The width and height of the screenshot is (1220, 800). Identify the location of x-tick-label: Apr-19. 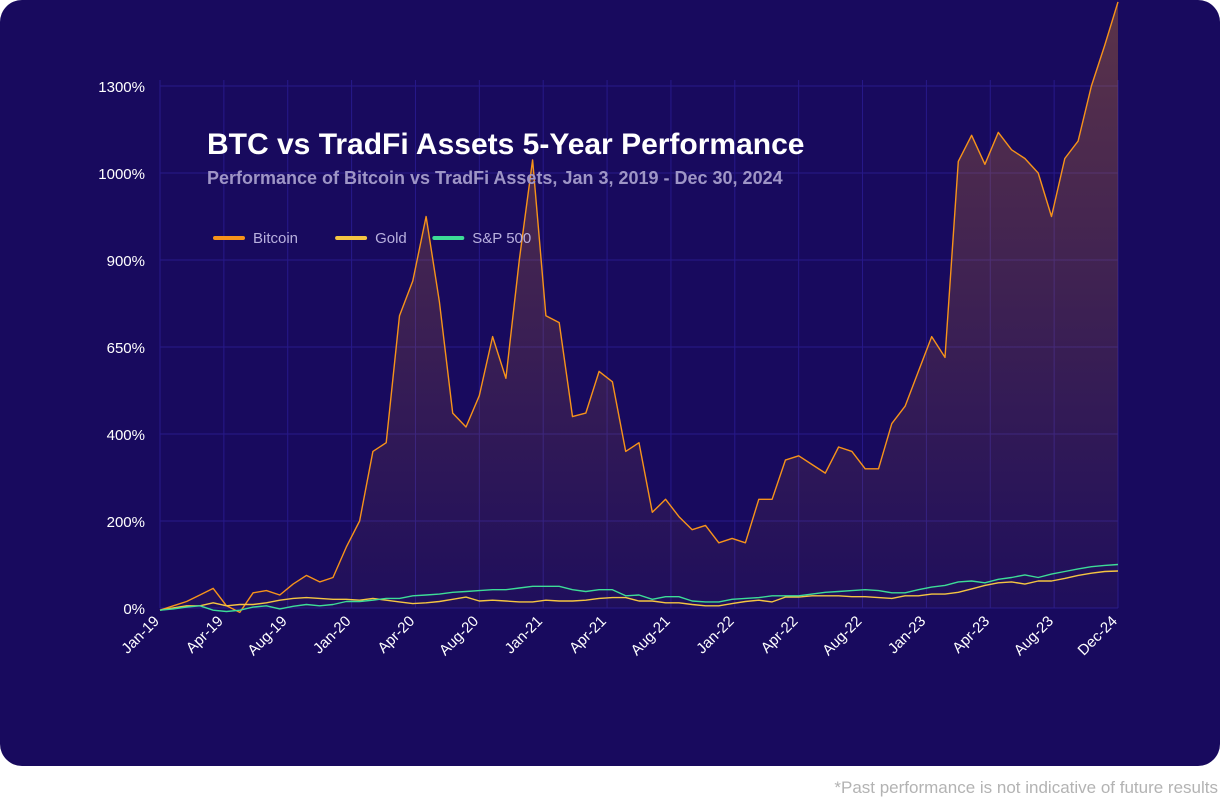
(205, 635).